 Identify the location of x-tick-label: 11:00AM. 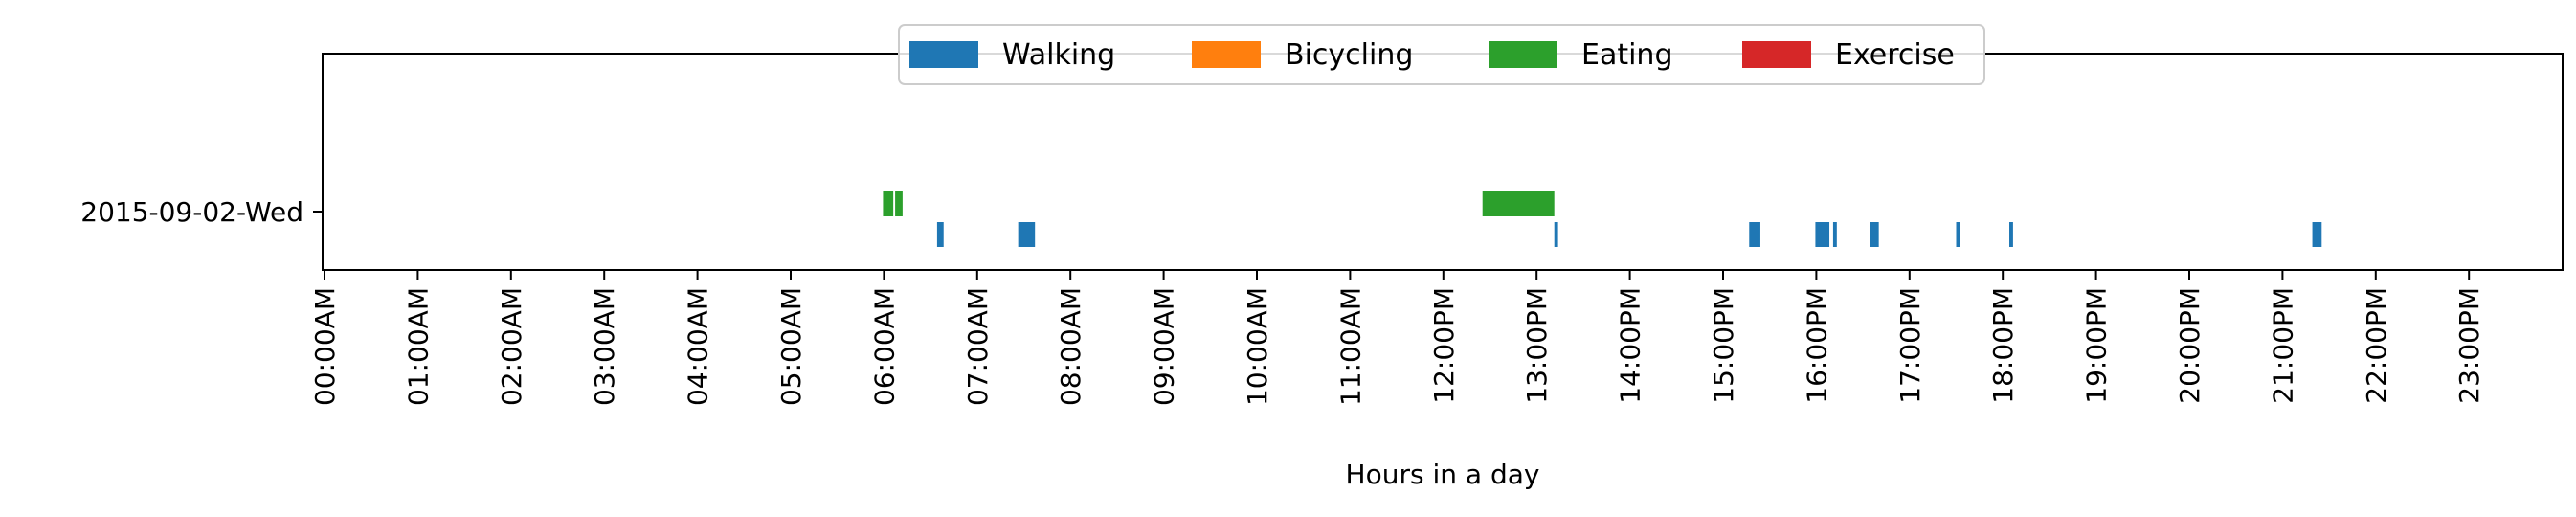
(1350, 346).